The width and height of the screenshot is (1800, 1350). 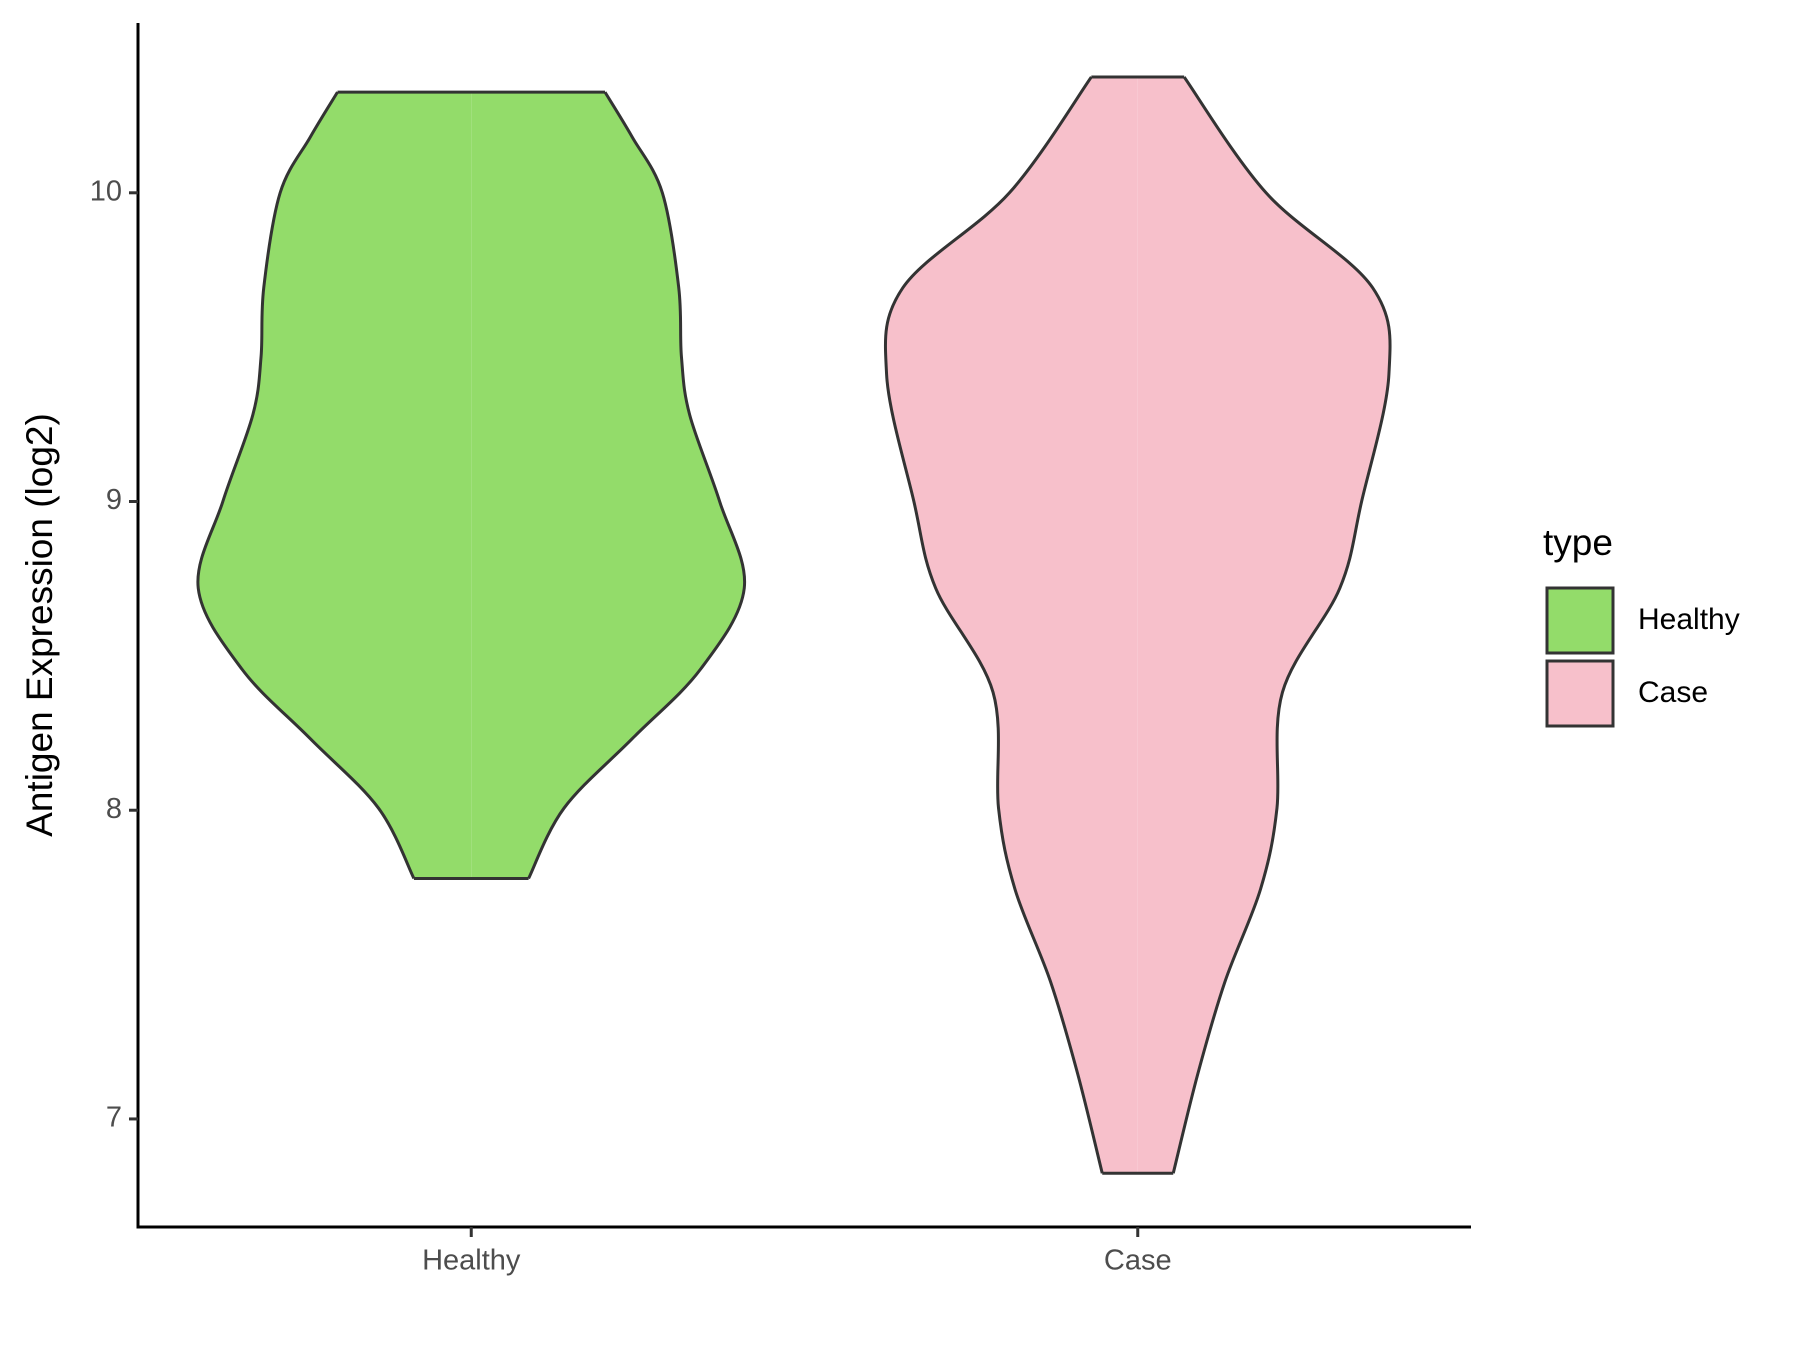 I want to click on y-tick-label: 9, so click(x=114, y=500).